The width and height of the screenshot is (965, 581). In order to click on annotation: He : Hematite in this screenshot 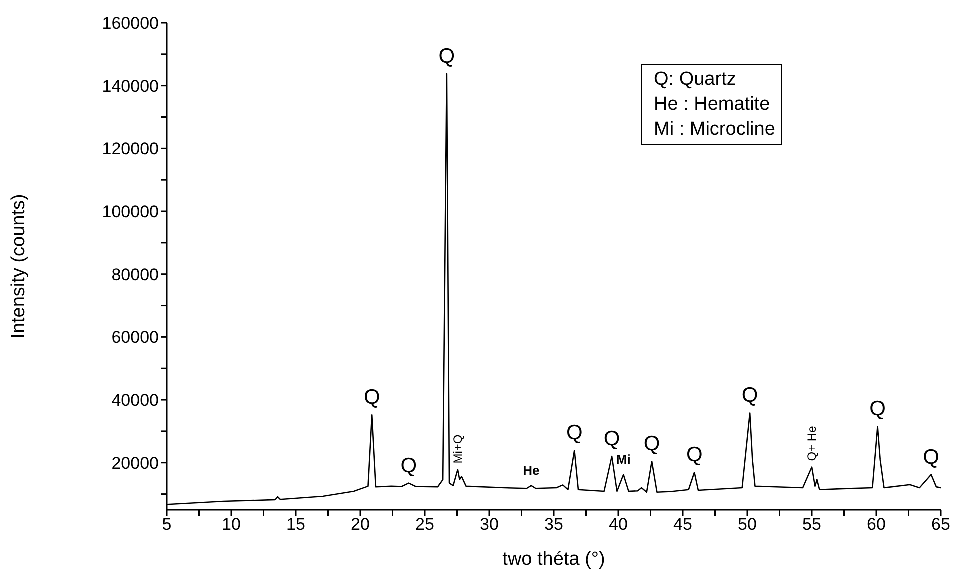, I will do `click(713, 105)`.